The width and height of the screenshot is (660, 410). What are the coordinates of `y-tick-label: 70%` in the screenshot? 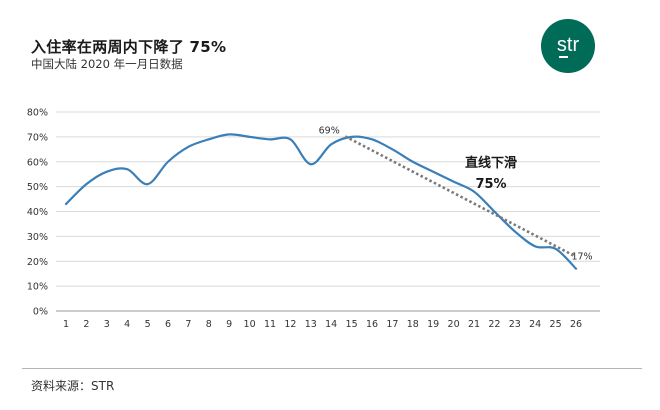 It's located at (37, 137).